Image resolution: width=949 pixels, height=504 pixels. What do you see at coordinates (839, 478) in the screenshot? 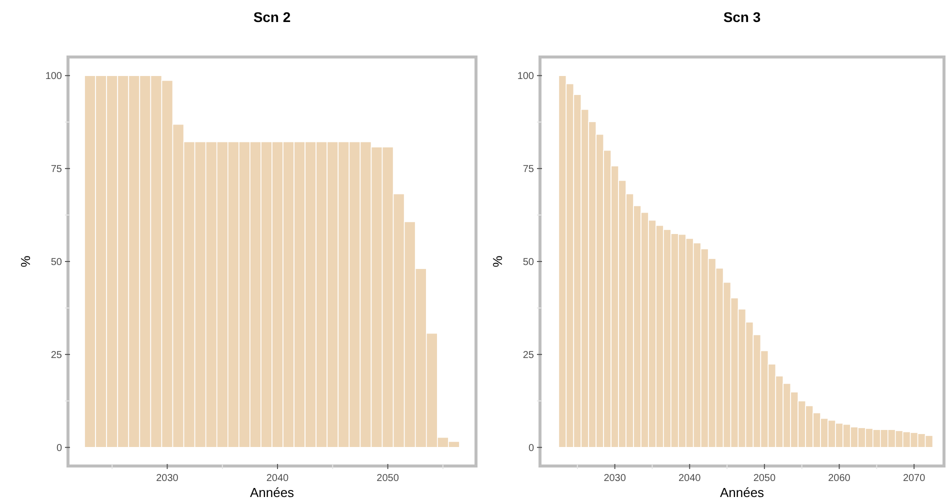
I see `x-tick-label: 2060` at bounding box center [839, 478].